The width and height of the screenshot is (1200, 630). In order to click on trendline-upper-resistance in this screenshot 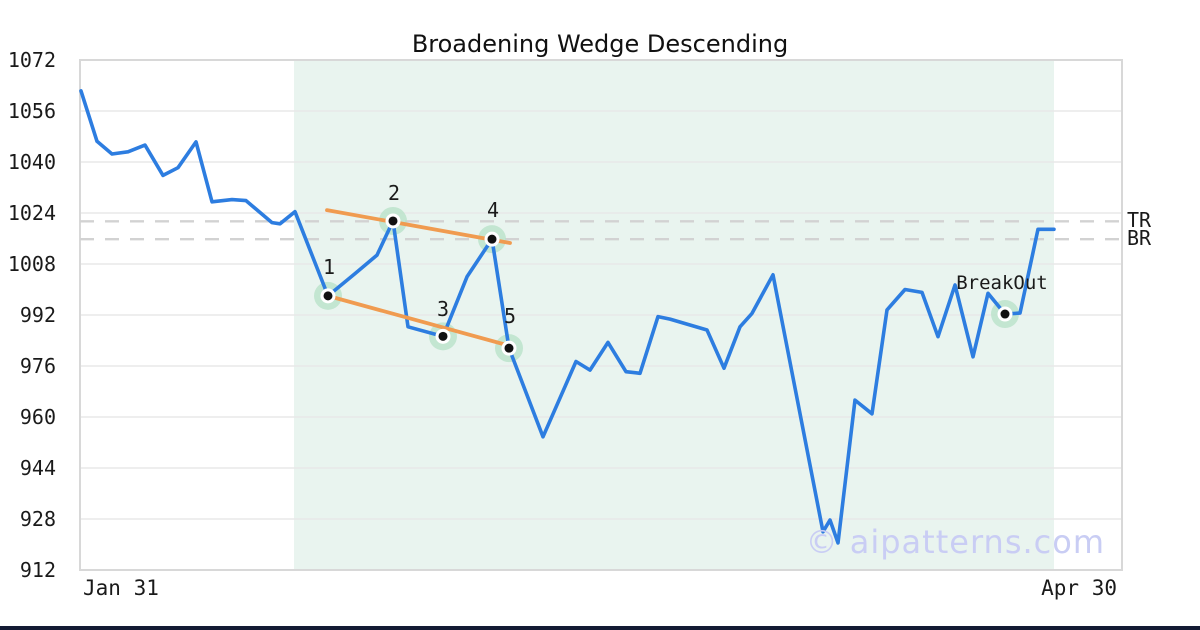, I will do `click(418, 226)`.